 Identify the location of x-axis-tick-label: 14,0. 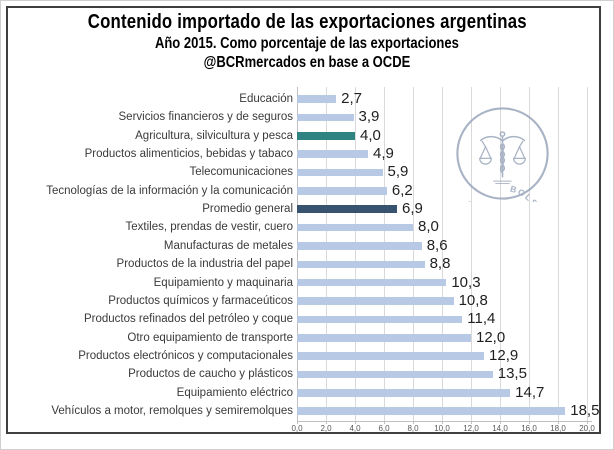
(500, 428).